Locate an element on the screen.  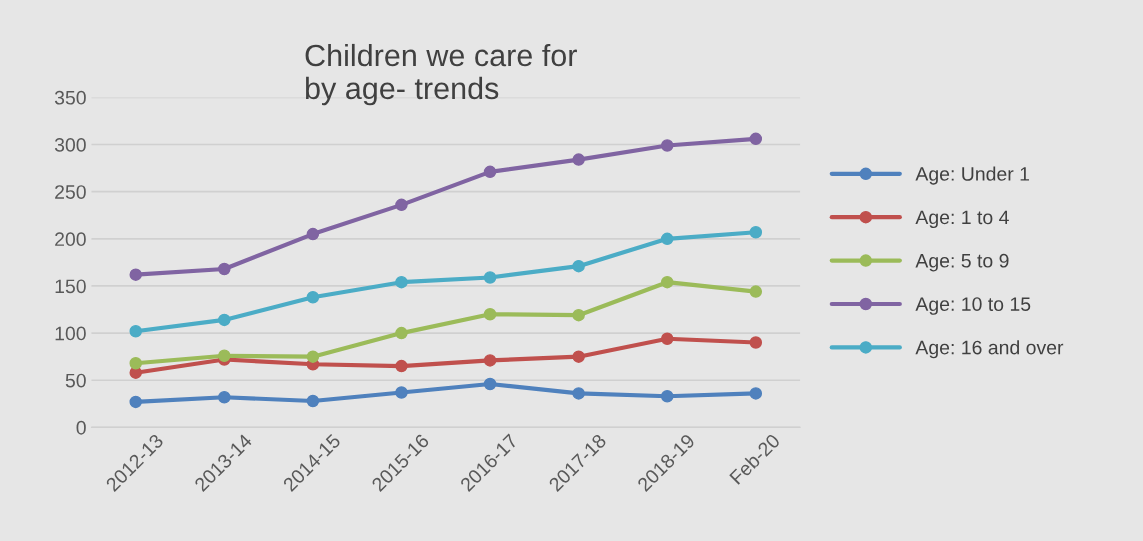
y-tick-label: 300 is located at coordinates (70, 144).